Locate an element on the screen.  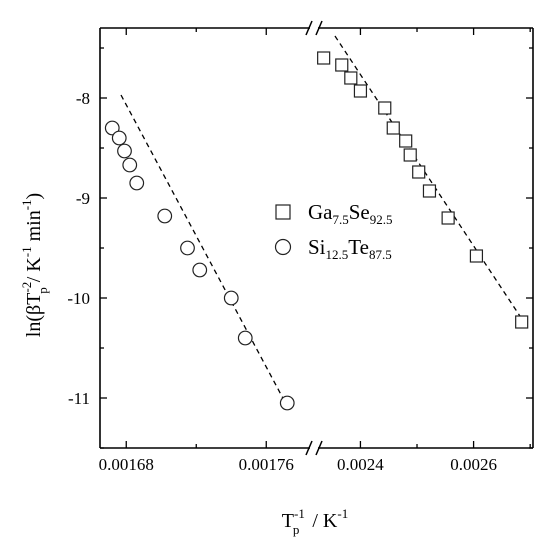
x-tick-label: 0.0024 is located at coordinates (360, 464).